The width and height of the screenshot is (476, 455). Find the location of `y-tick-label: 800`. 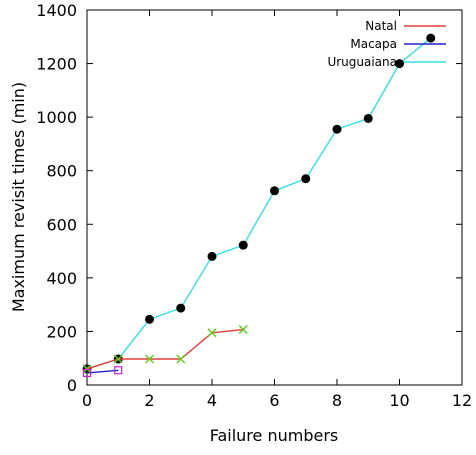

y-tick-label: 800 is located at coordinates (61, 171).